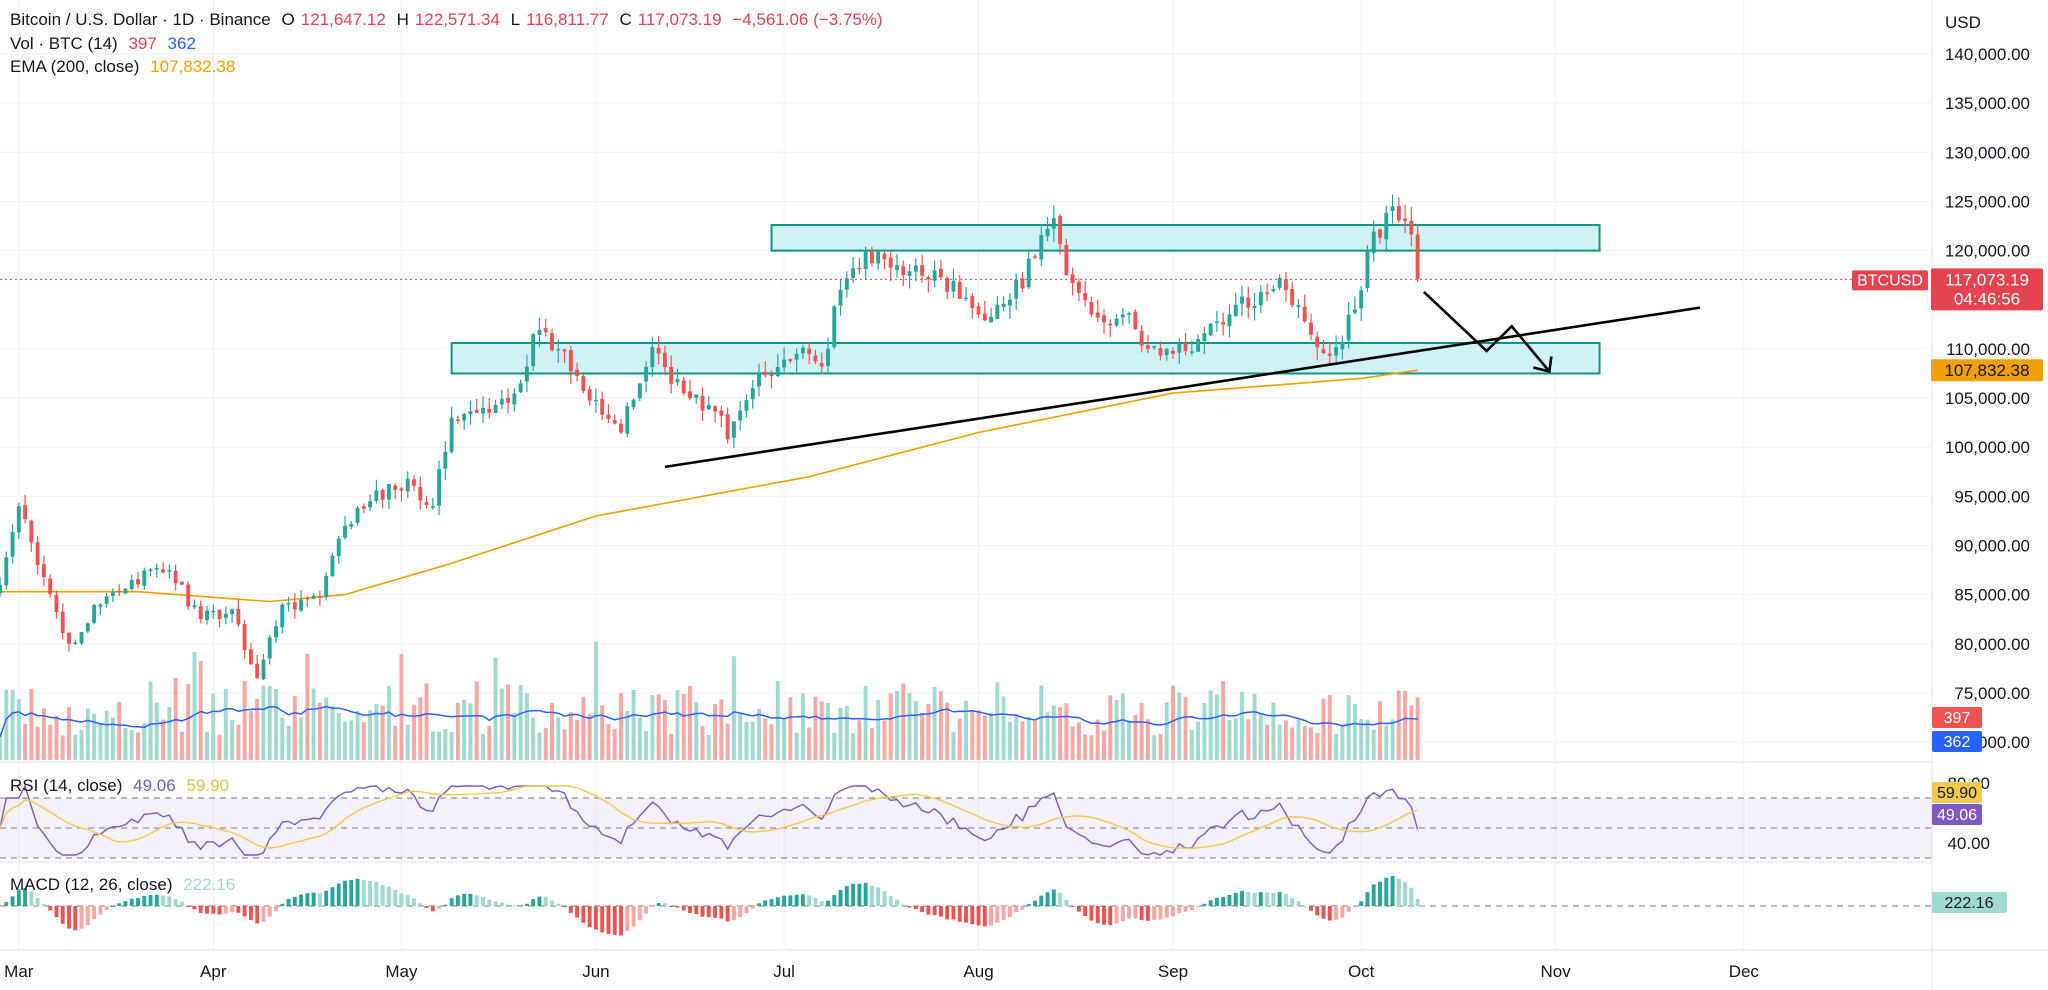 Image resolution: width=2048 pixels, height=990 pixels. What do you see at coordinates (106, 44) in the screenshot?
I see `volume-legend: Vol · BTC (14) 397 362` at bounding box center [106, 44].